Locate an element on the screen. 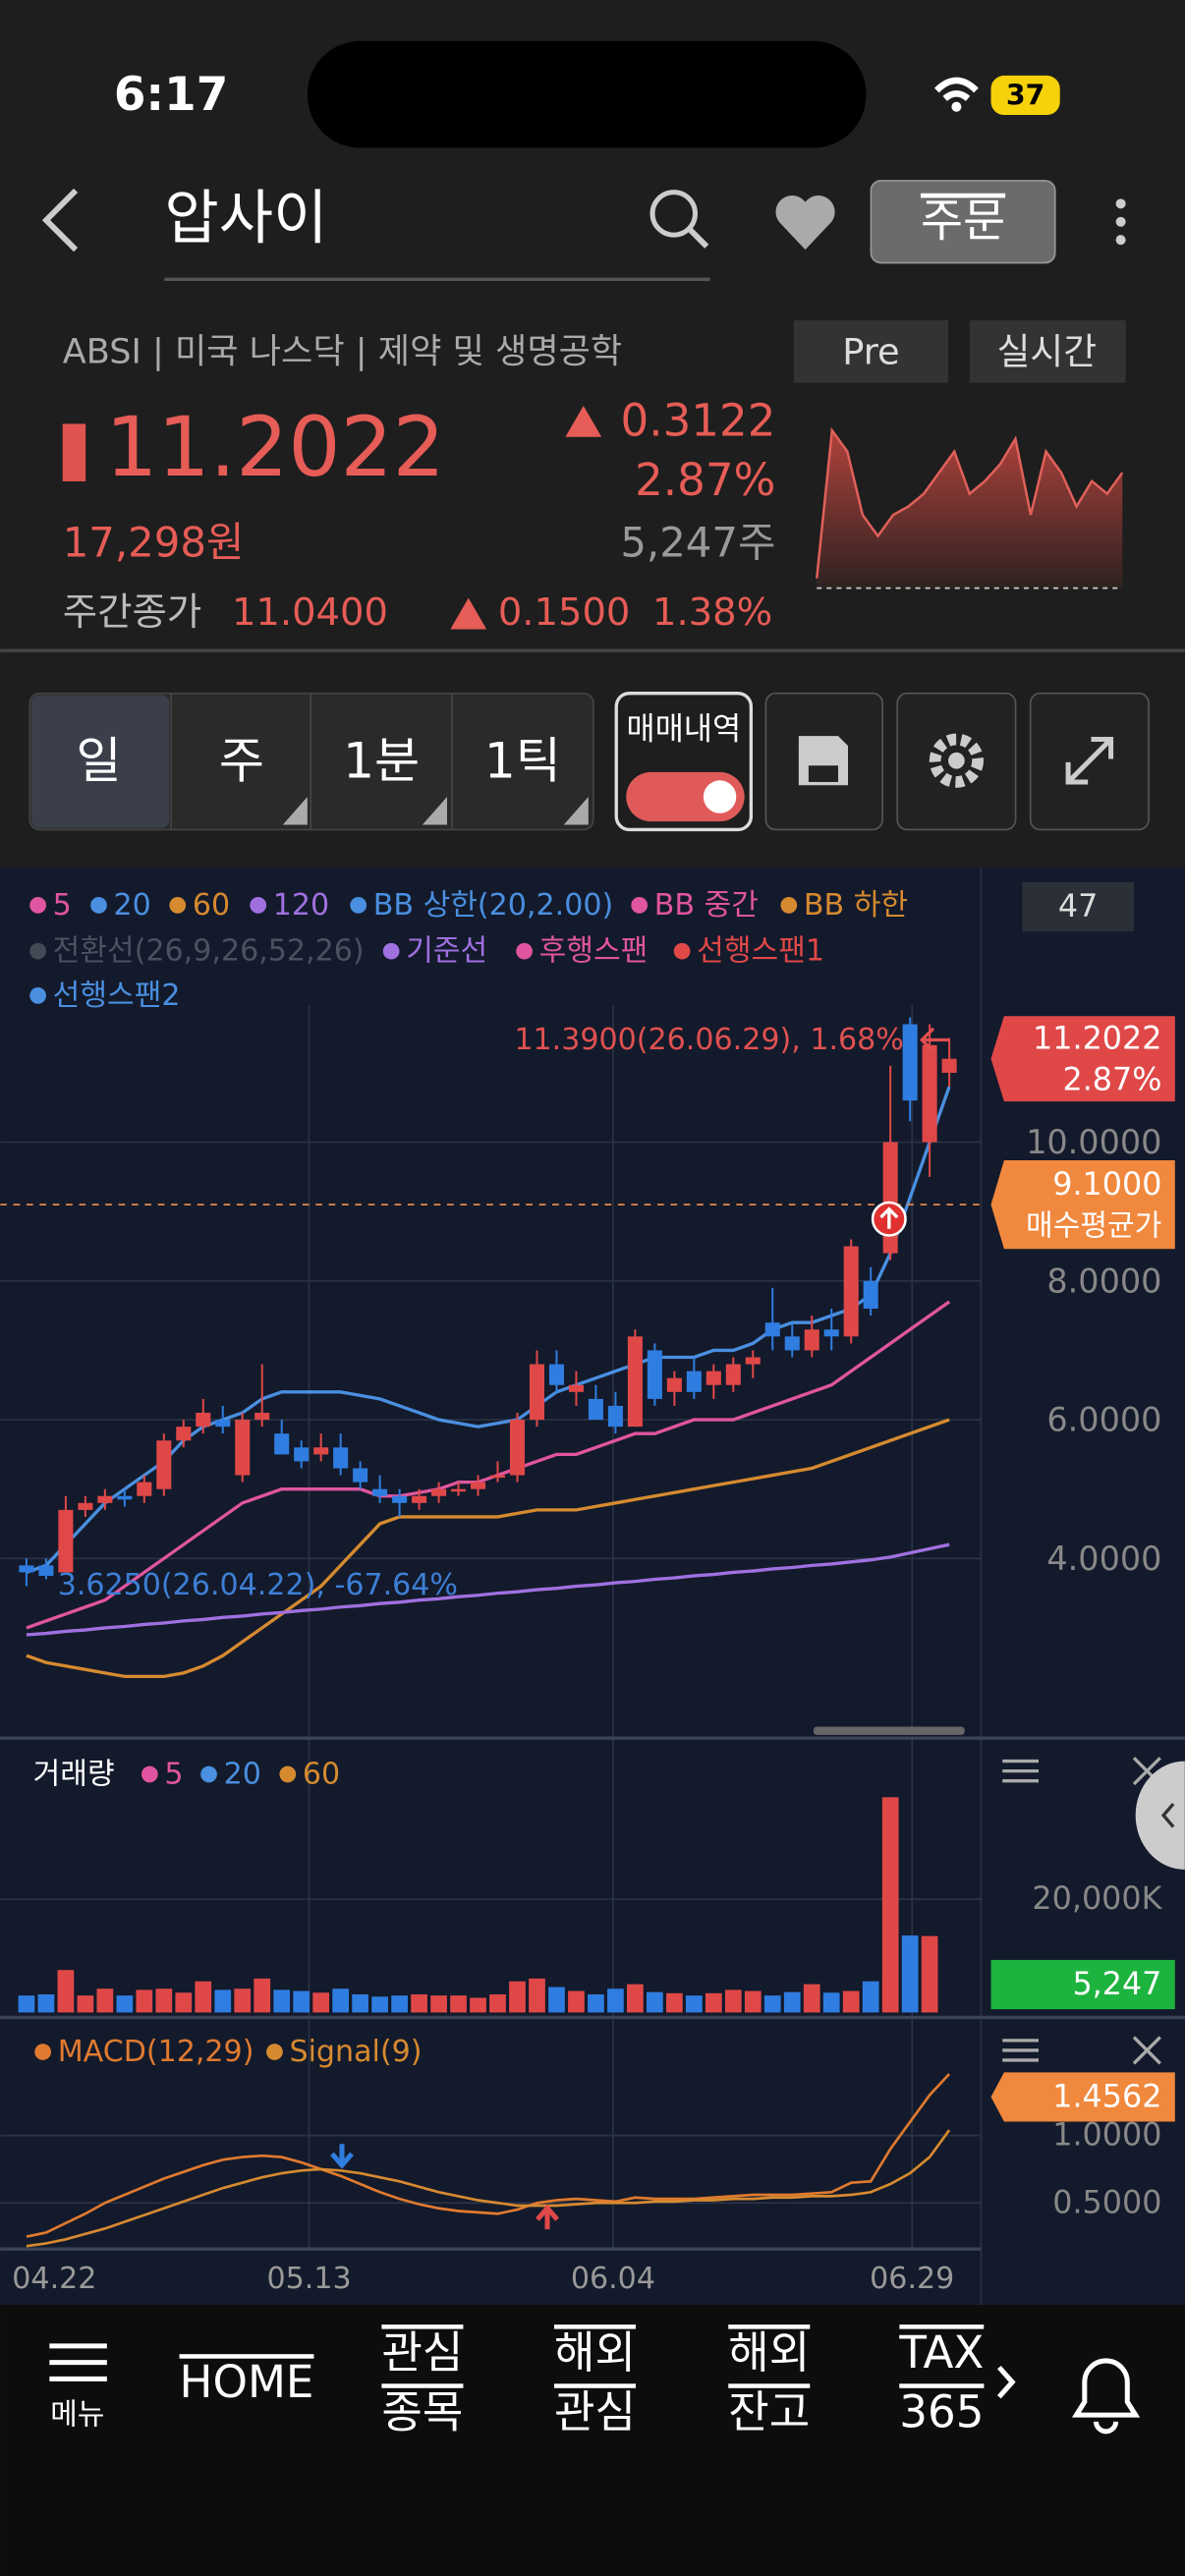  nav-more is located at coordinates (1006, 2382).